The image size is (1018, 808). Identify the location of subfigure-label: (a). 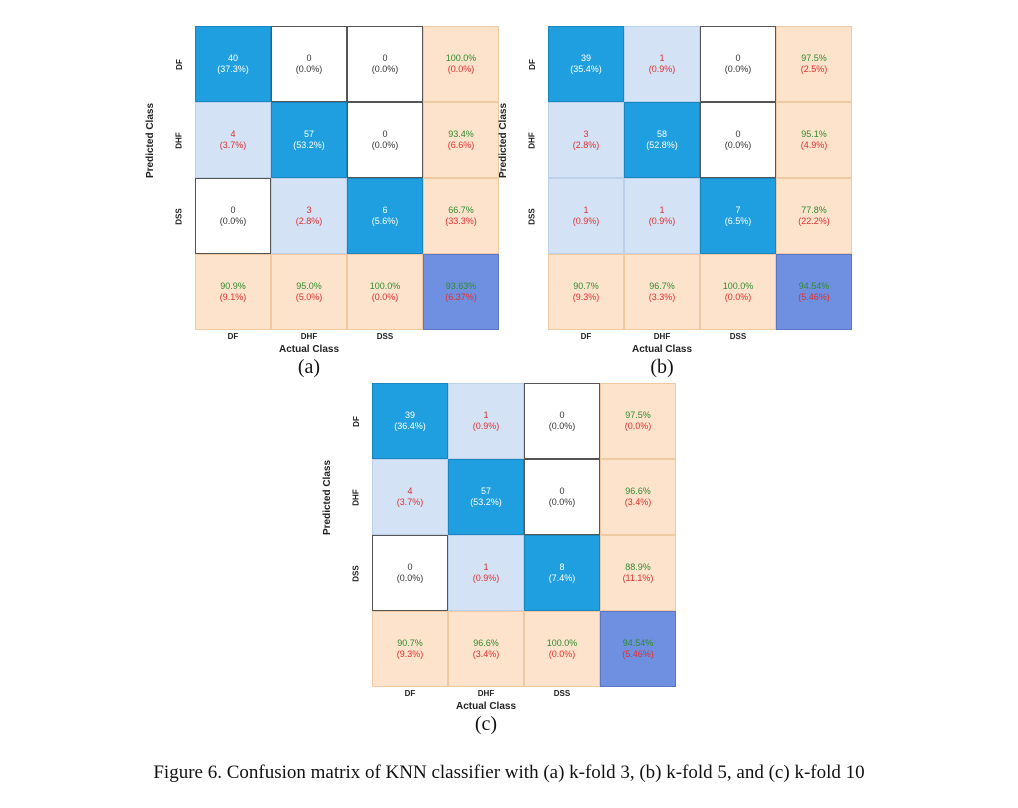
(309, 367).